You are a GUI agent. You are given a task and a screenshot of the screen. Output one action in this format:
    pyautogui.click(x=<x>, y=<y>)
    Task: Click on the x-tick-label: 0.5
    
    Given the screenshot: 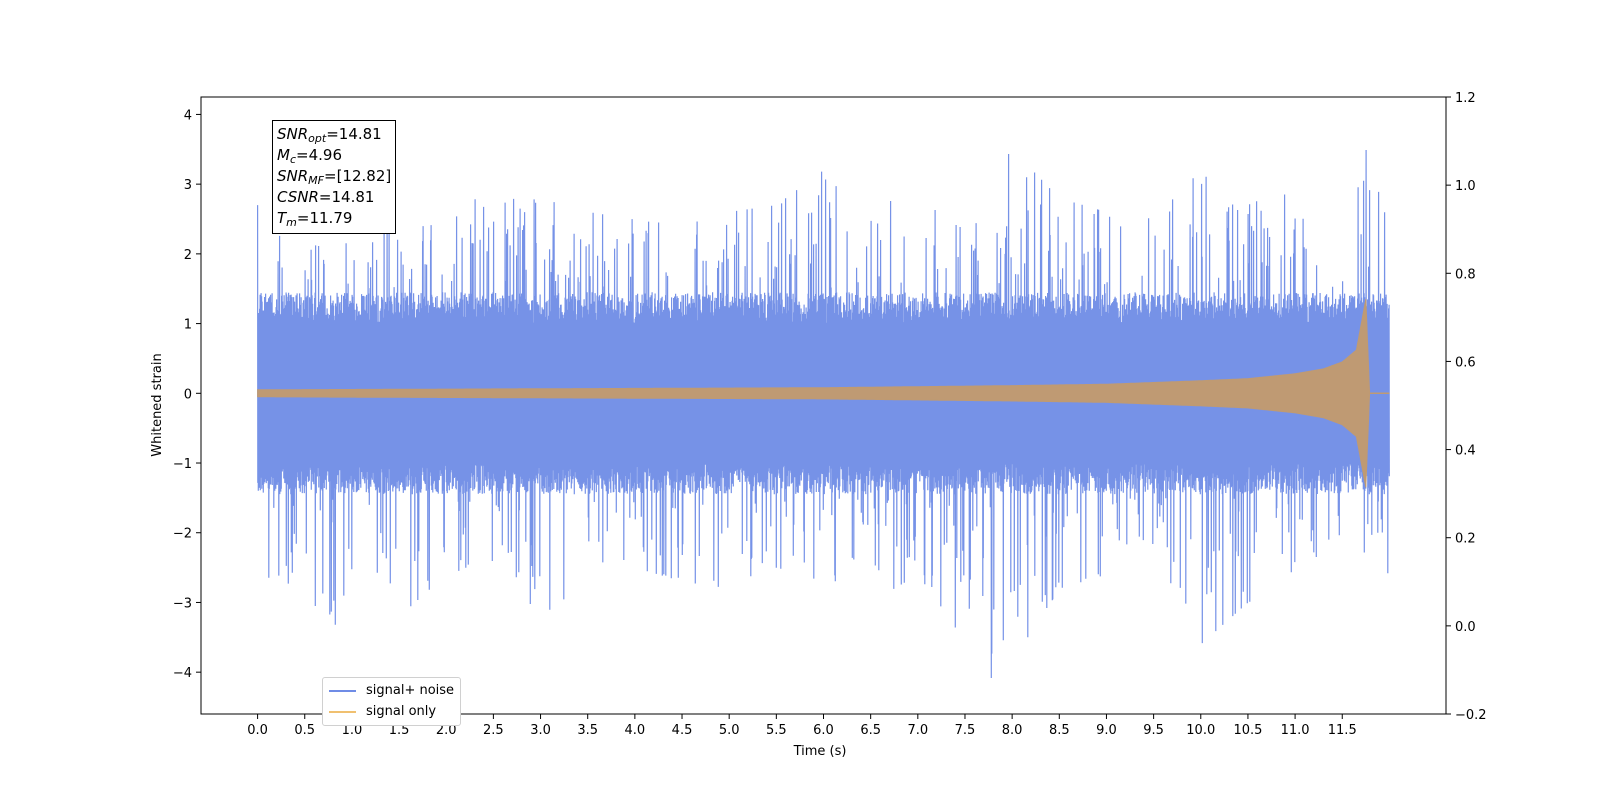 What is the action you would take?
    pyautogui.click(x=304, y=730)
    